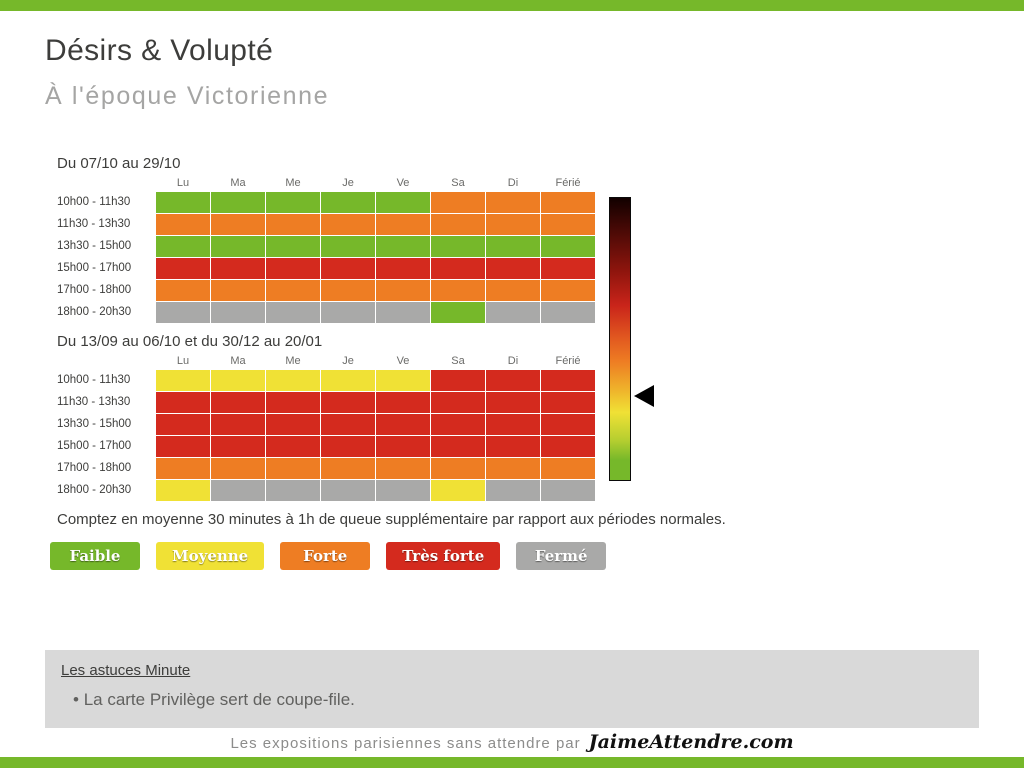 The width and height of the screenshot is (1024, 768). Describe the element at coordinates (325, 556) in the screenshot. I see `legend-chip-forte: Forte` at that location.